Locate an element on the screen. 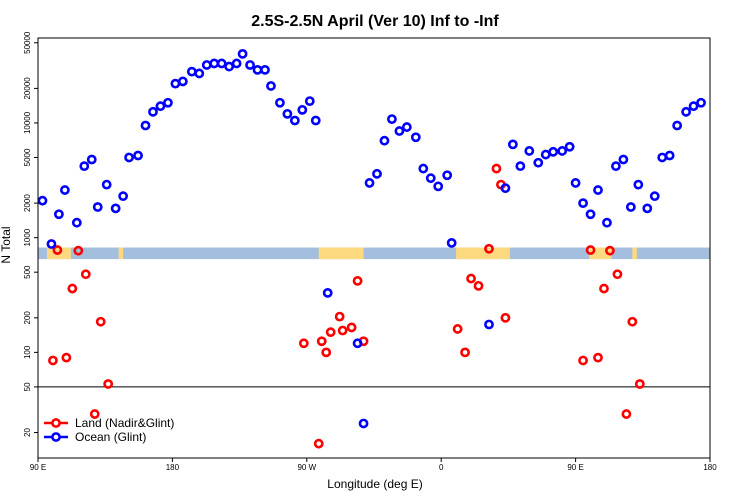 This screenshot has width=750, height=500. legend-label: Land (Nadir&Glint) is located at coordinates (124, 423).